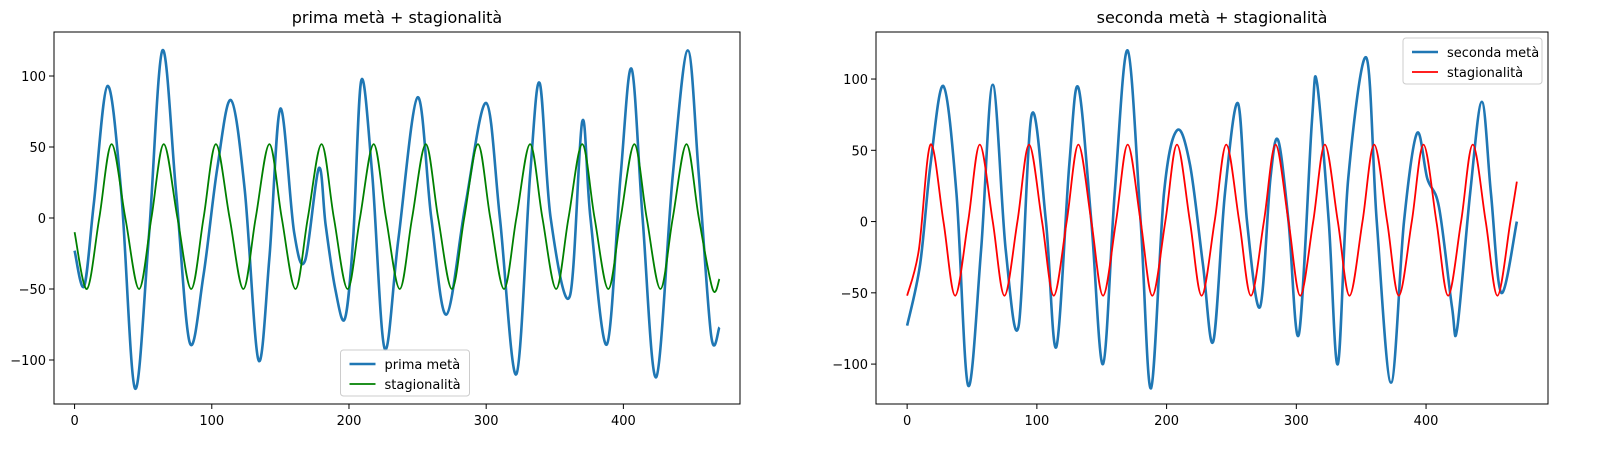  What do you see at coordinates (1493, 53) in the screenshot?
I see `legend-label: seconda metà` at bounding box center [1493, 53].